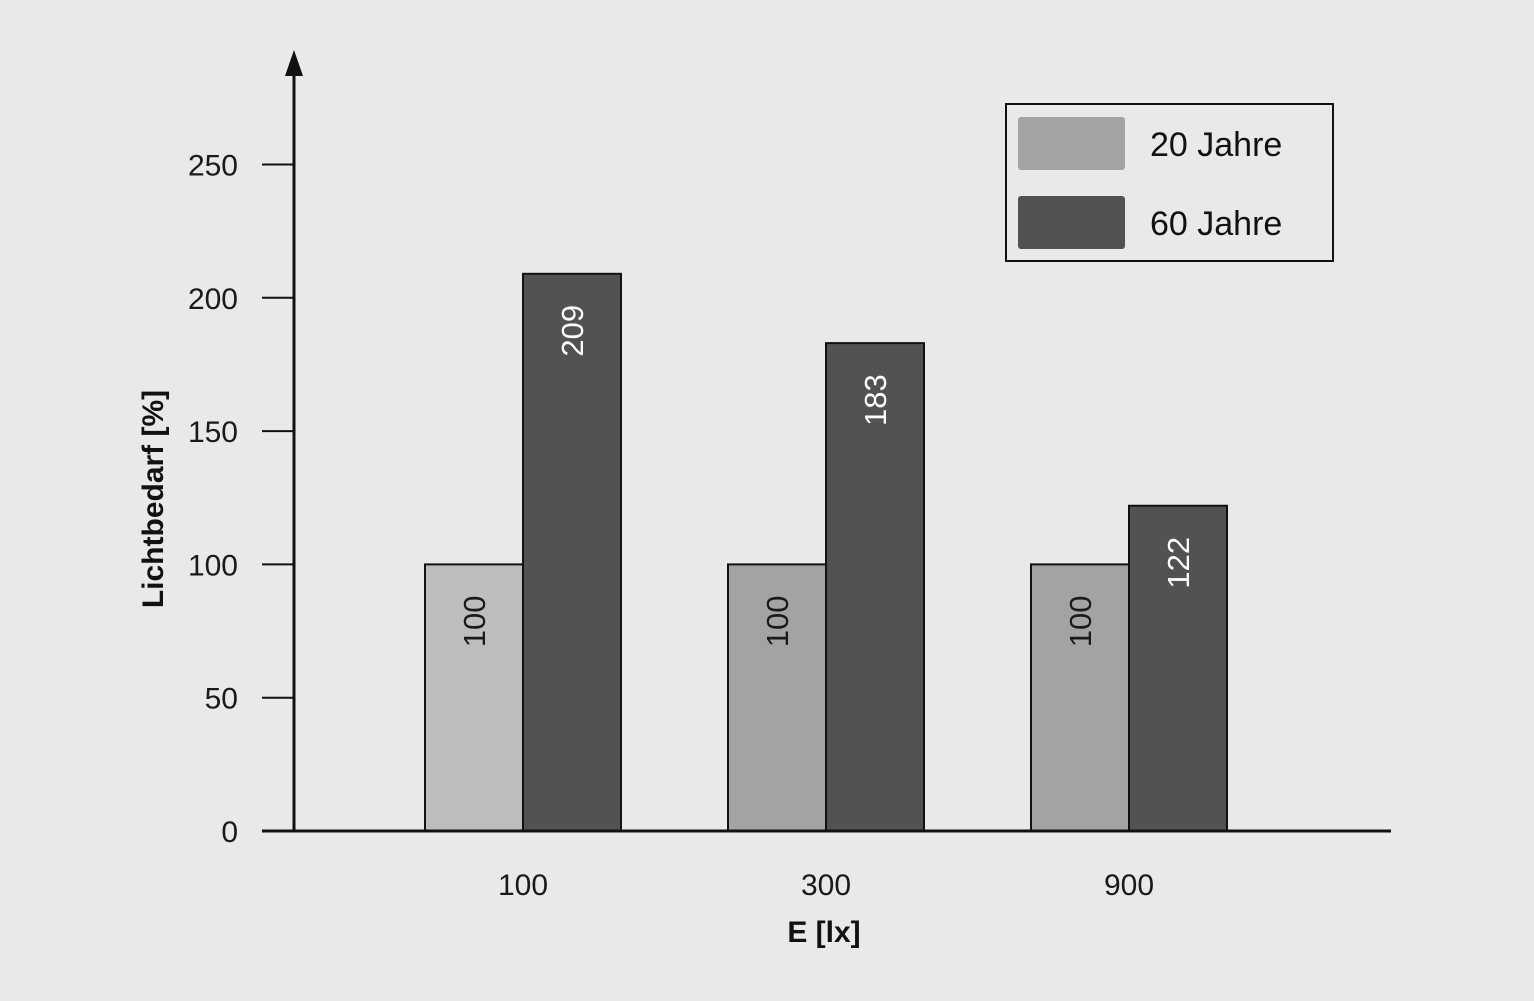 Image resolution: width=1534 pixels, height=1001 pixels. What do you see at coordinates (213, 432) in the screenshot?
I see `y-tick-label: 150` at bounding box center [213, 432].